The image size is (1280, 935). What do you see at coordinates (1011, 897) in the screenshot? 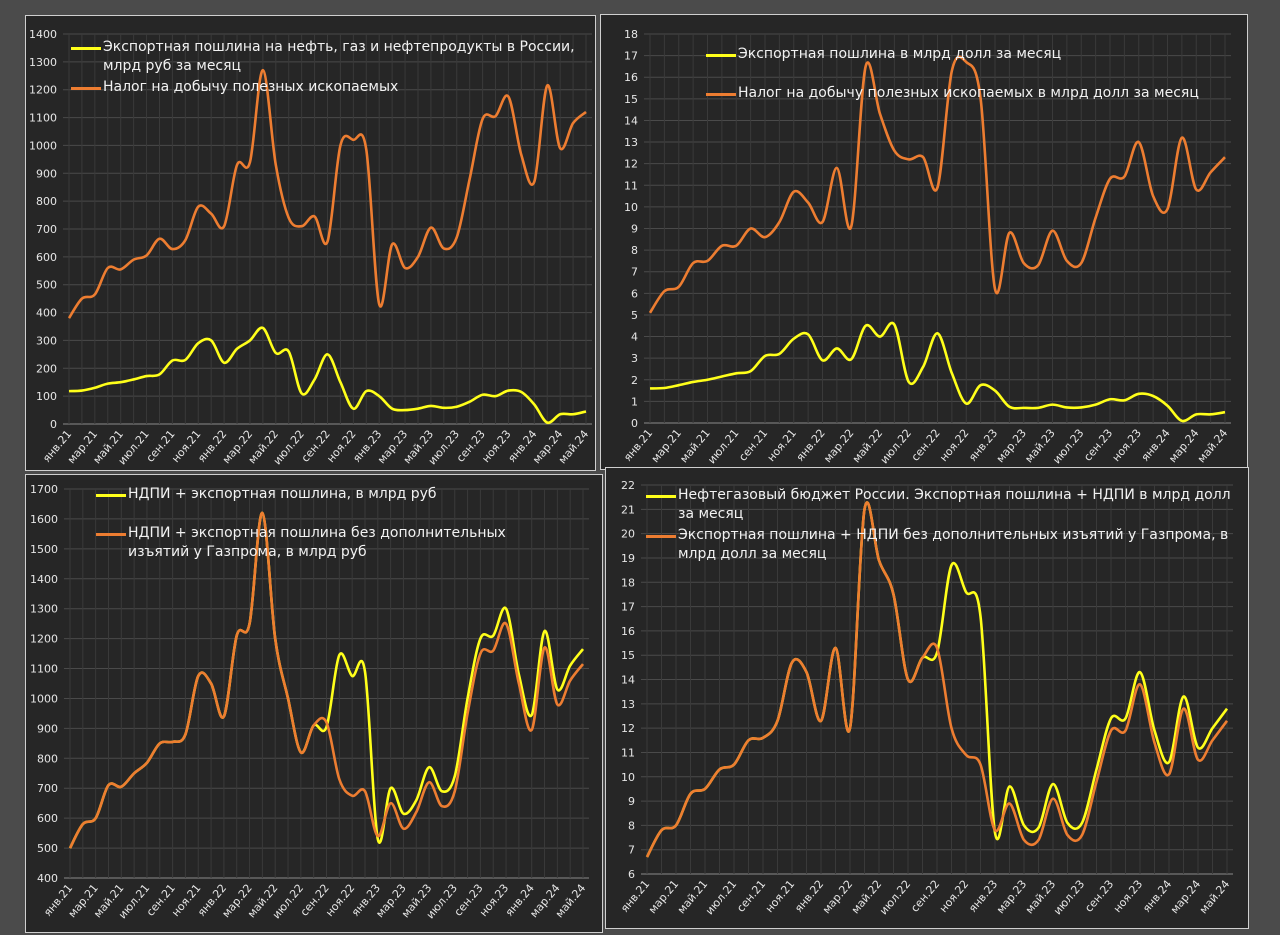
I see `x-tick-label: мар.23` at bounding box center [1011, 897].